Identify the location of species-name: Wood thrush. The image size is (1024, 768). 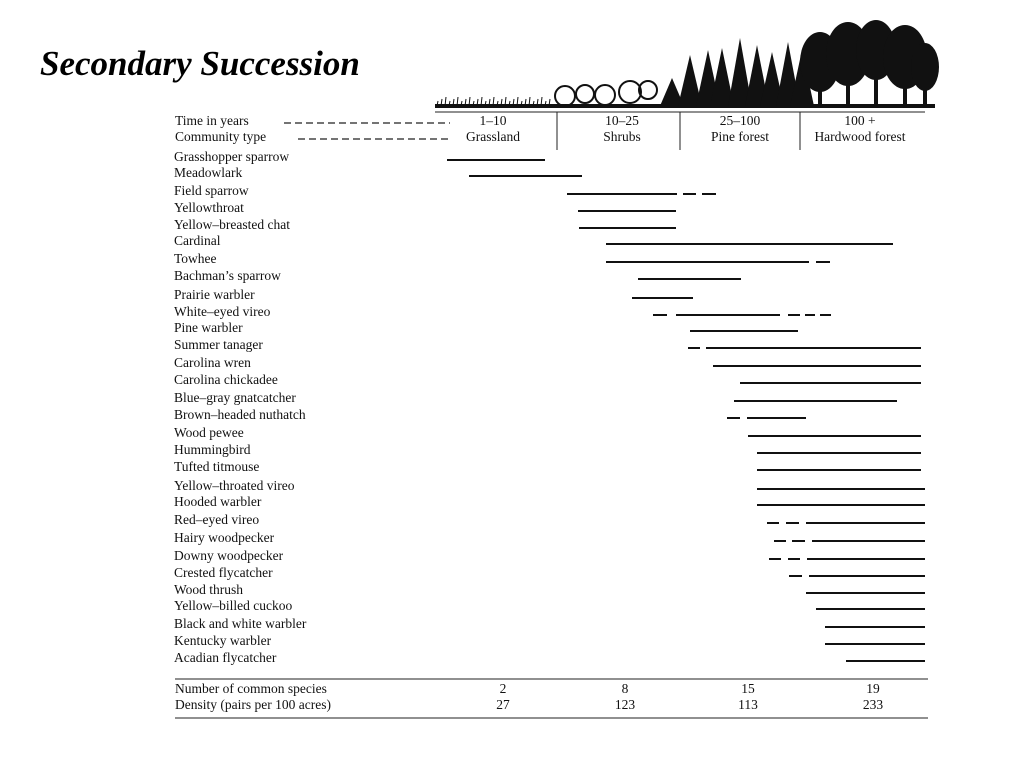
(208, 589).